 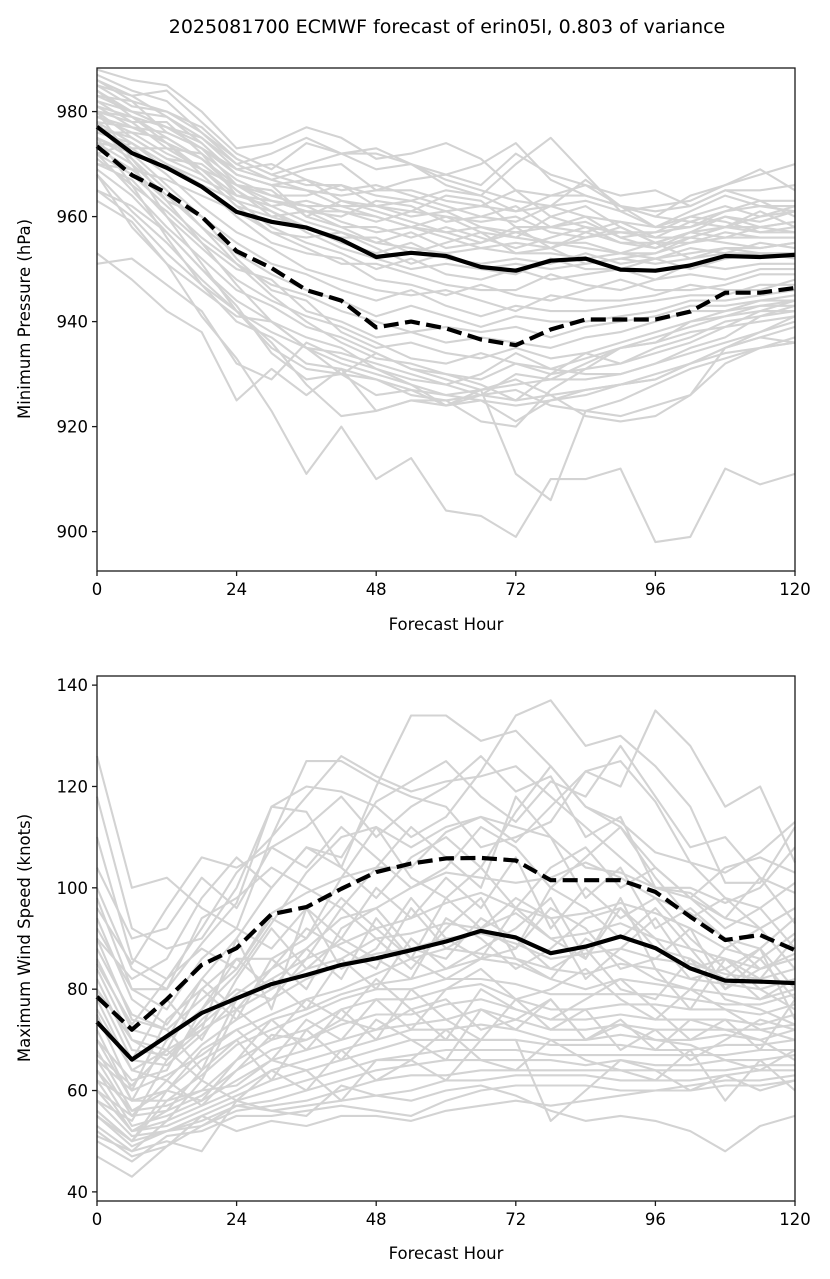 I want to click on wind-x-tick-label: 72, so click(x=515, y=1219).